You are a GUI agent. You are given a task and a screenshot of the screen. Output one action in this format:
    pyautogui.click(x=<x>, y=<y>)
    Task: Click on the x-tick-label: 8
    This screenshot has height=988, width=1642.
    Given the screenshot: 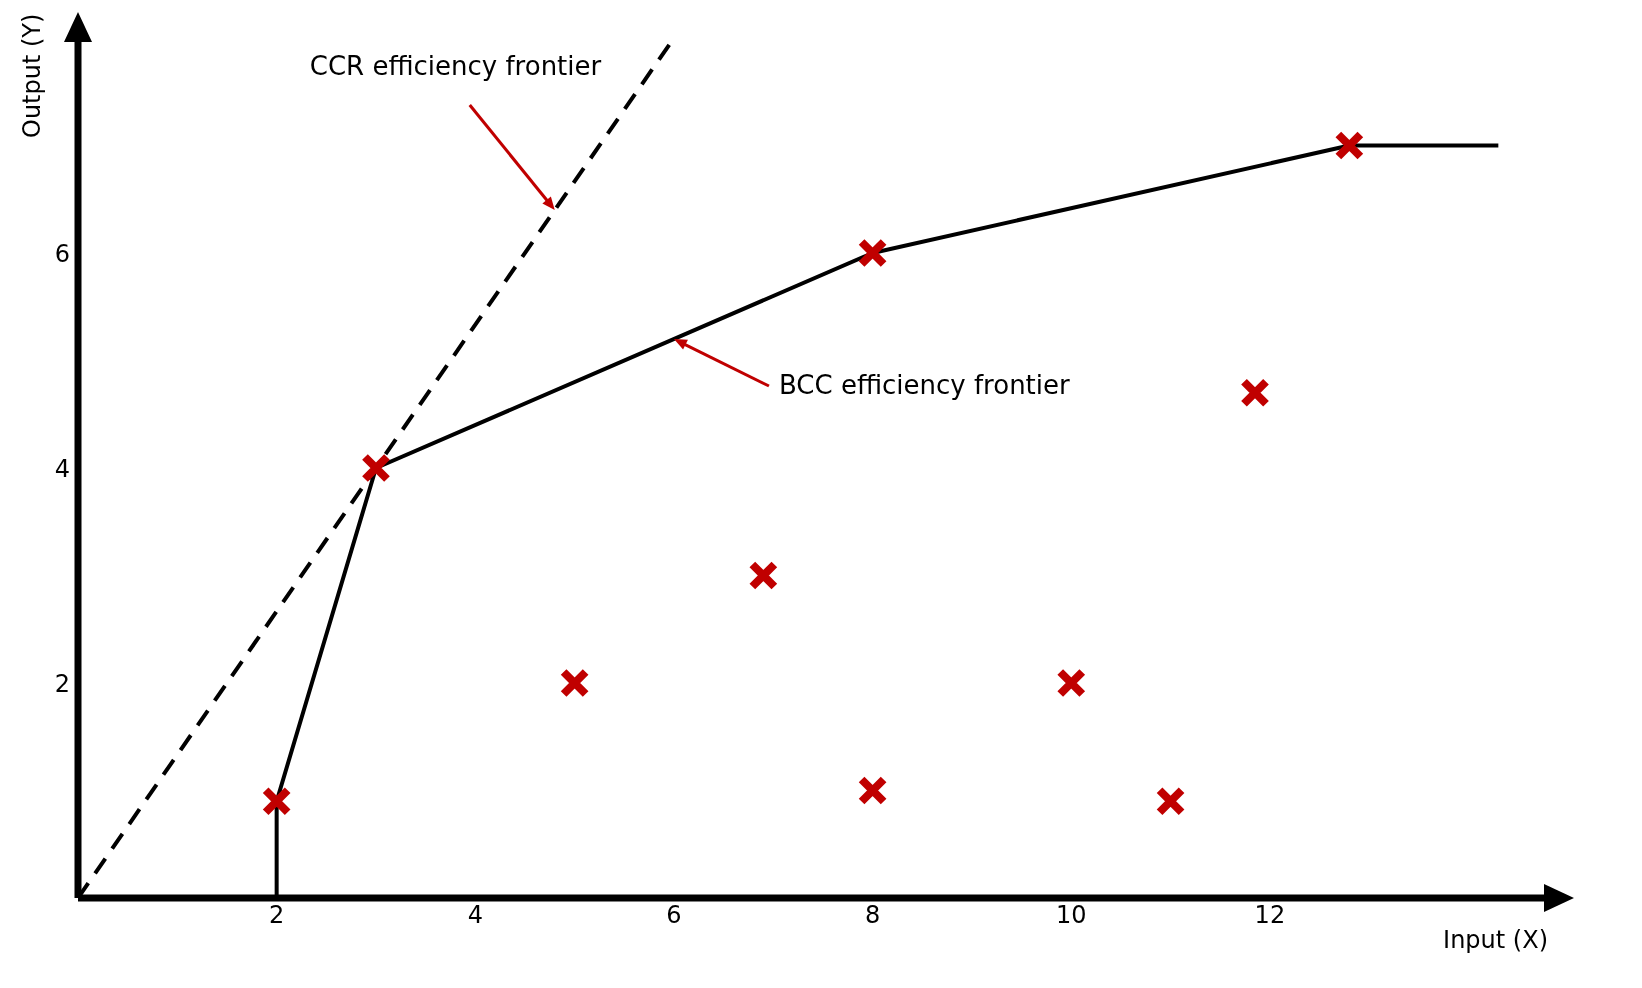 What is the action you would take?
    pyautogui.click(x=872, y=915)
    